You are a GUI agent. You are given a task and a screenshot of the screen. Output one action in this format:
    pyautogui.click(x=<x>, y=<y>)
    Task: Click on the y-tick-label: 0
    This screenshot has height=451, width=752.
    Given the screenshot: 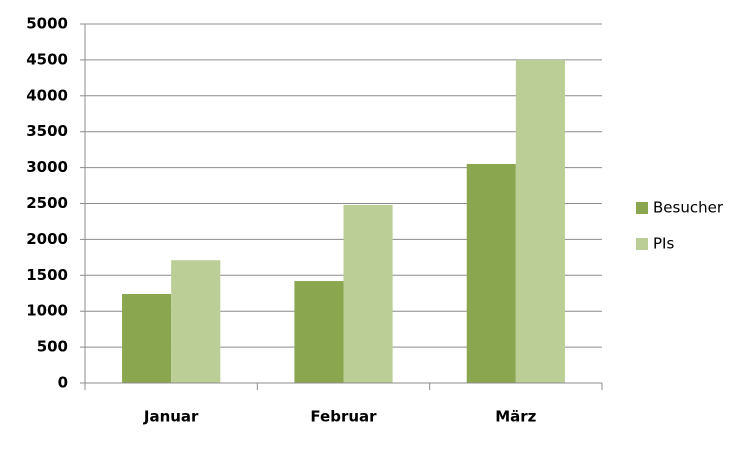 What is the action you would take?
    pyautogui.click(x=63, y=383)
    